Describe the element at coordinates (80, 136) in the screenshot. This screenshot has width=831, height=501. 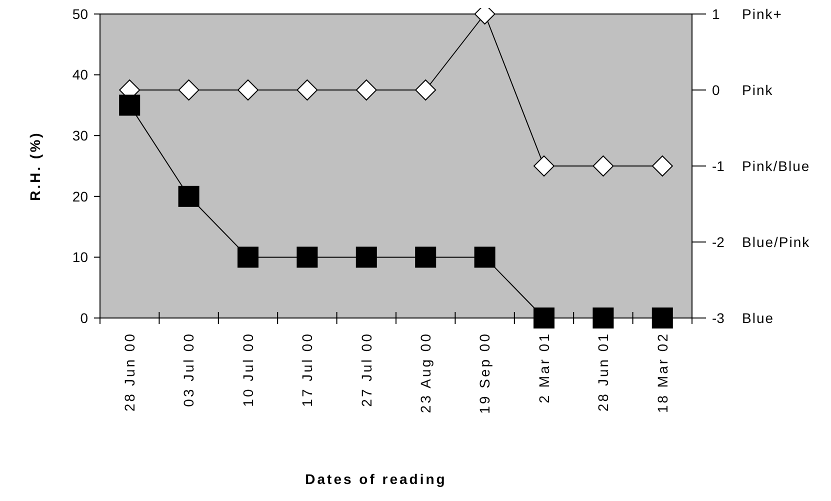
I see `y-tick-label: 30` at that location.